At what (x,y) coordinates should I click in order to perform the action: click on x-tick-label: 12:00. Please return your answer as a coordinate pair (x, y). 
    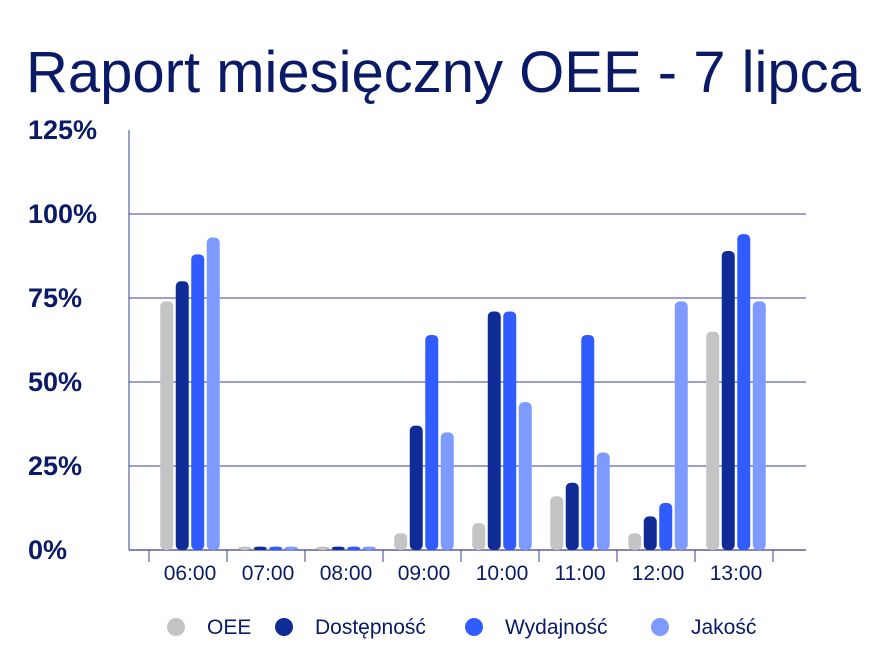
    Looking at the image, I should click on (658, 573).